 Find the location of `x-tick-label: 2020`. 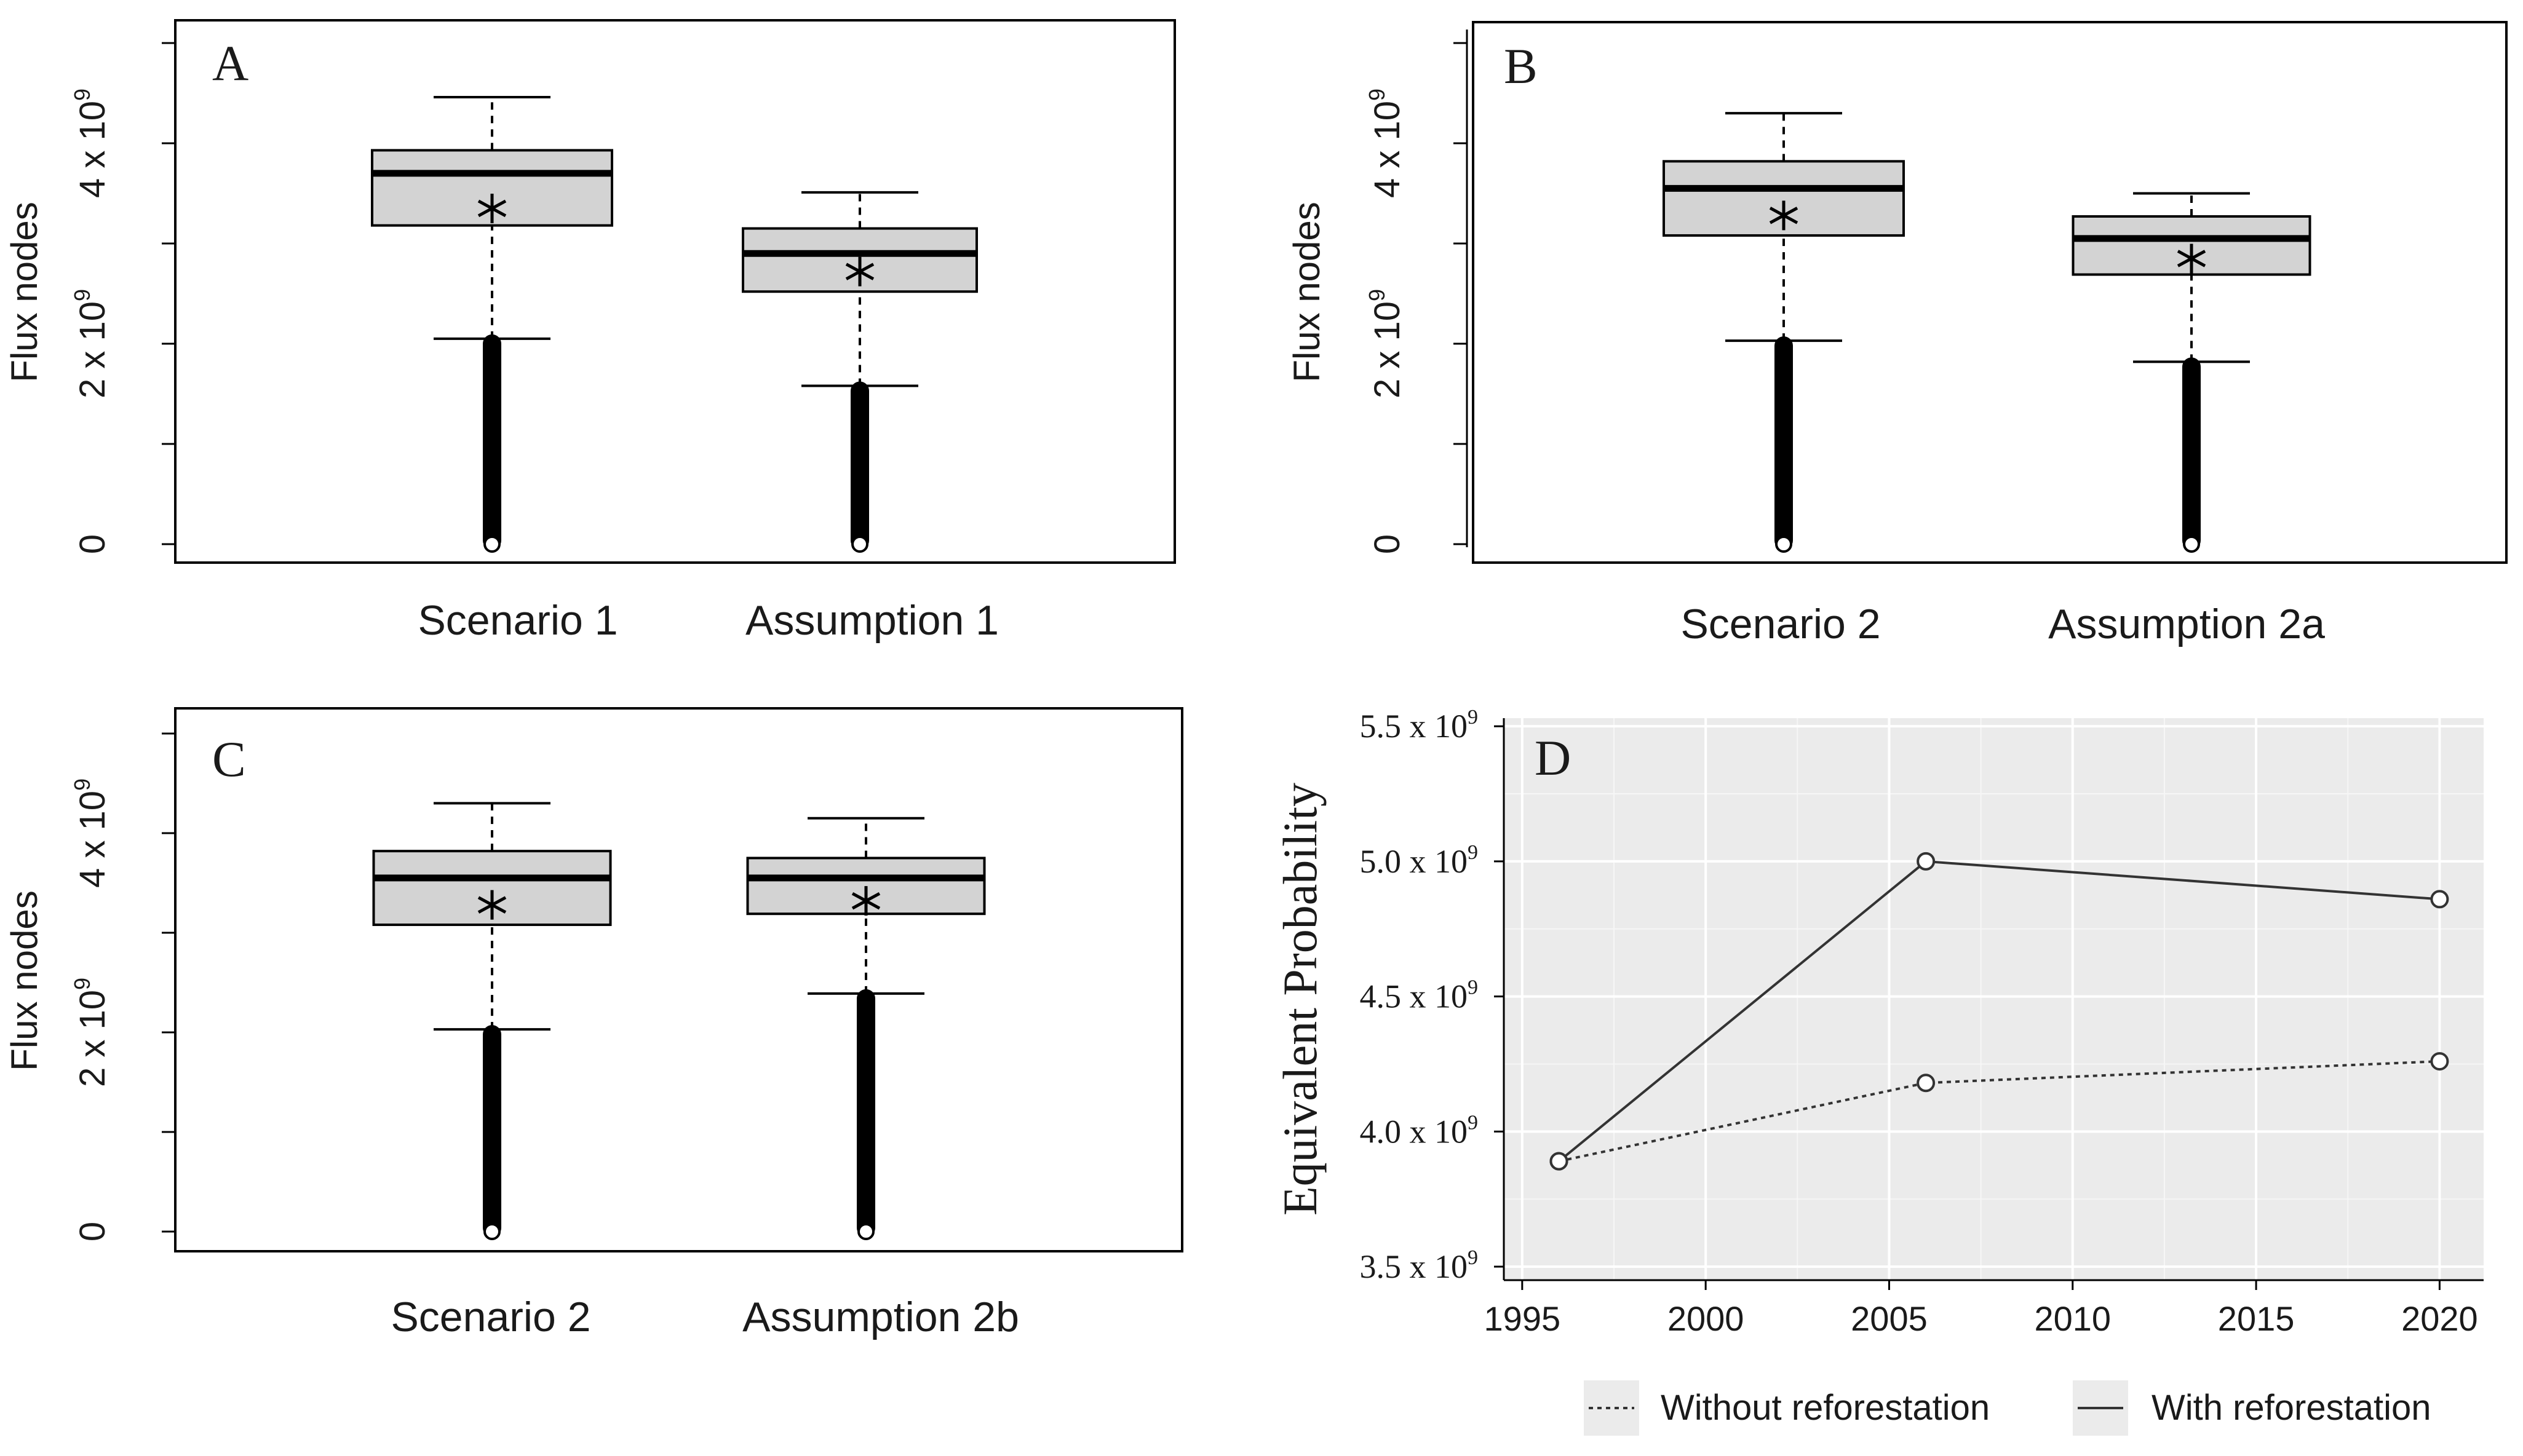

x-tick-label: 2020 is located at coordinates (2439, 1319).